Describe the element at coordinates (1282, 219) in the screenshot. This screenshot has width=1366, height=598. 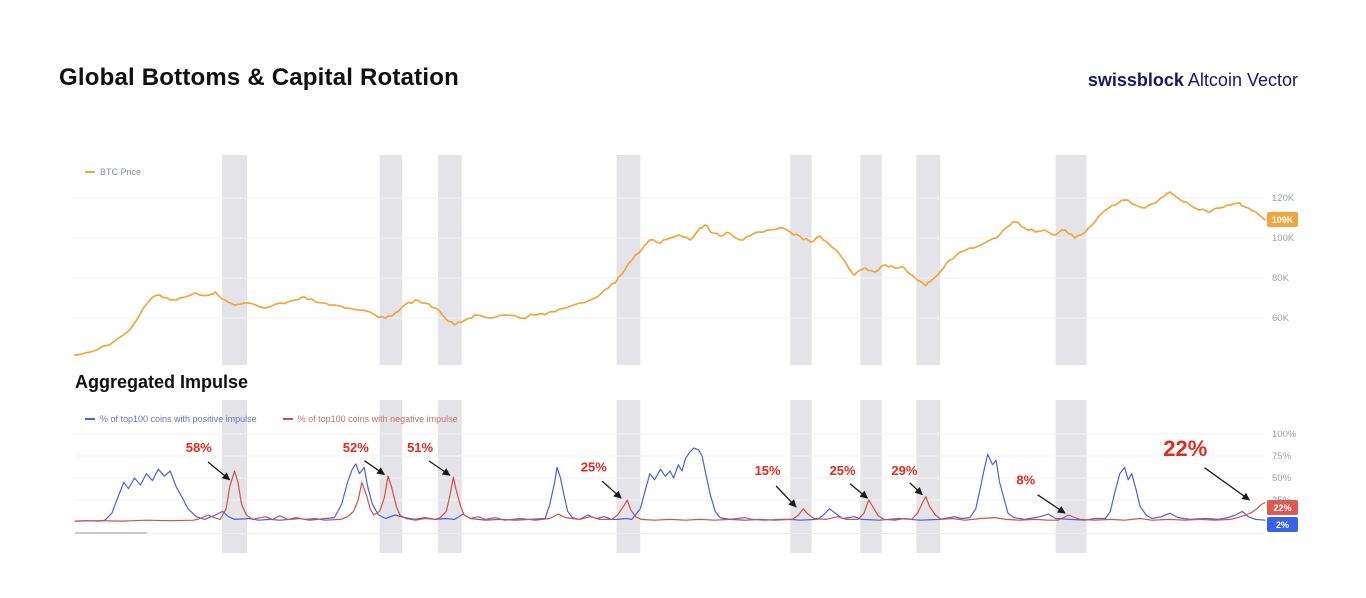
I see `btc-last-price-badge: 109K` at that location.